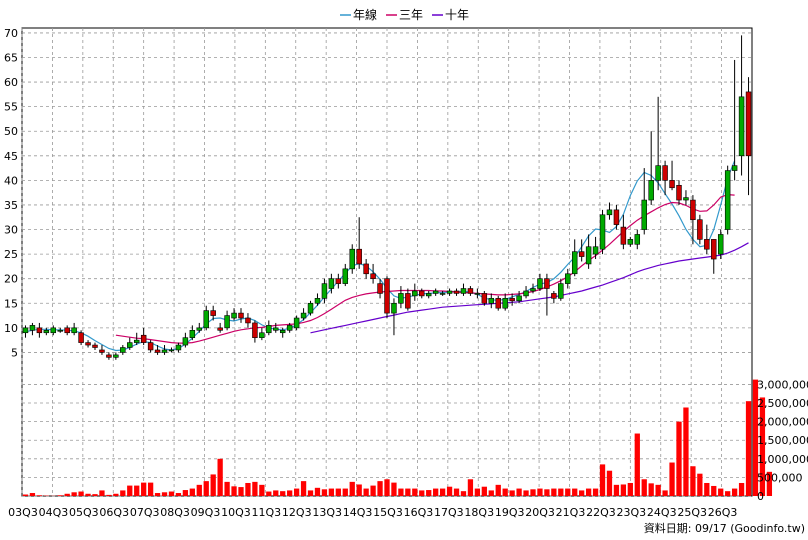 Image resolution: width=808 pixels, height=540 pixels. What do you see at coordinates (358, 512) in the screenshot?
I see `x-tick-label: 14Q3` at bounding box center [358, 512].